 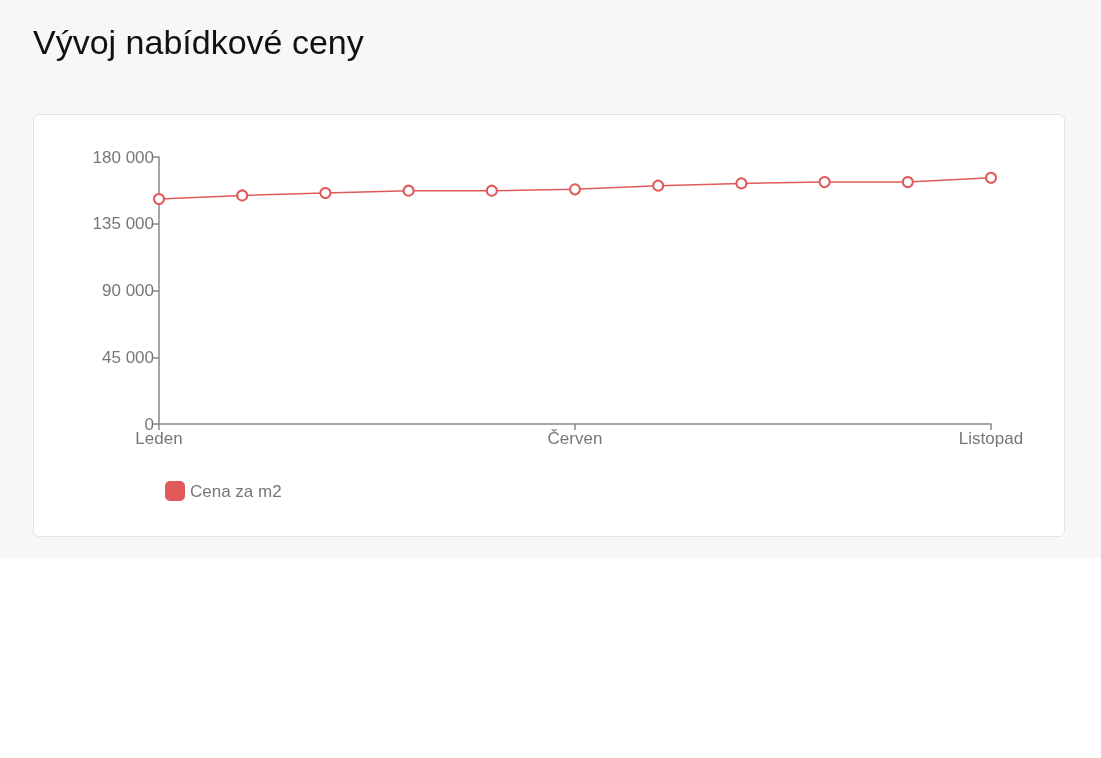 What do you see at coordinates (123, 224) in the screenshot?
I see `y-tick-label: 135 000` at bounding box center [123, 224].